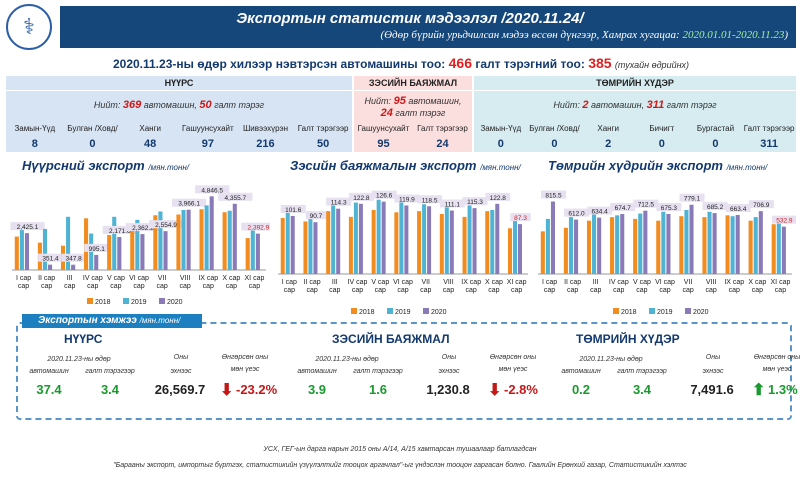 Image resolution: width=800 pixels, height=497 pixels. Describe the element at coordinates (658, 165) in the screenshot. I see `iron-chart-title: Төмрийн хүдрийн экспорт /мян.тонн/` at that location.